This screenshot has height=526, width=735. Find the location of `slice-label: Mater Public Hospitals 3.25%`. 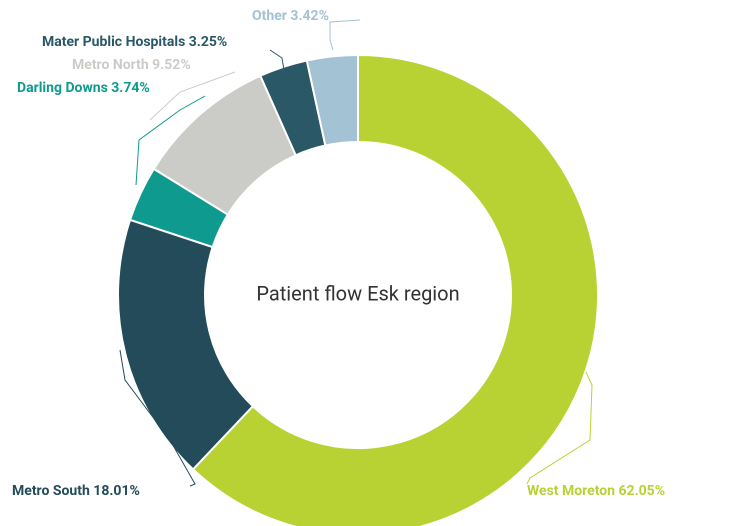

slice-label: Mater Public Hospitals 3.25% is located at coordinates (134, 42).